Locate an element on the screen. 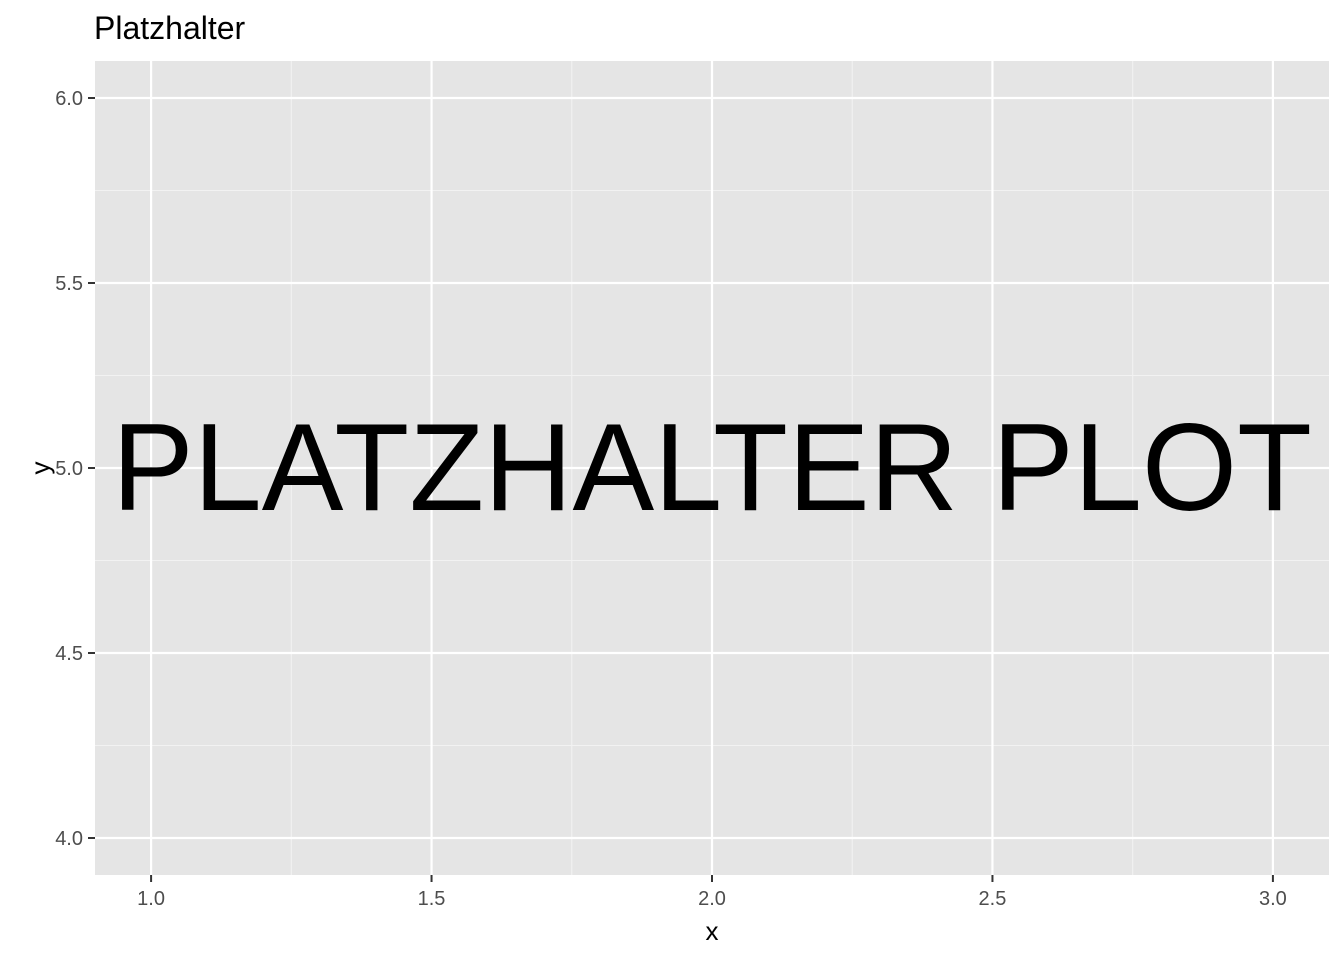 The height and width of the screenshot is (960, 1344). y-axis: 4.0 4.5 5.0 5.5 6.0 is located at coordinates (75, 469).